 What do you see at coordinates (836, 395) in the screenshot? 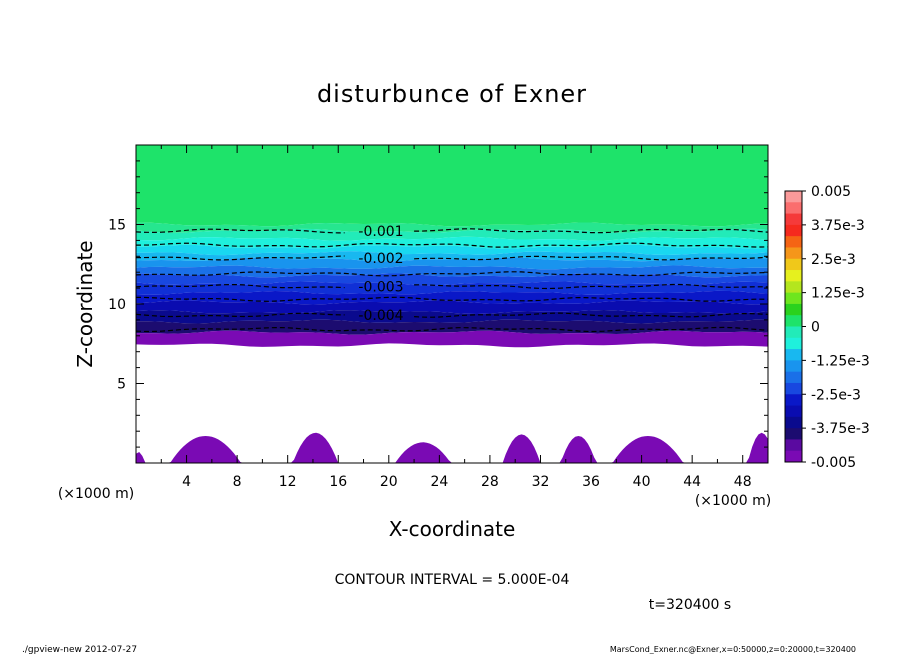
I see `colorbar-label: -2.5e-3` at bounding box center [836, 395].